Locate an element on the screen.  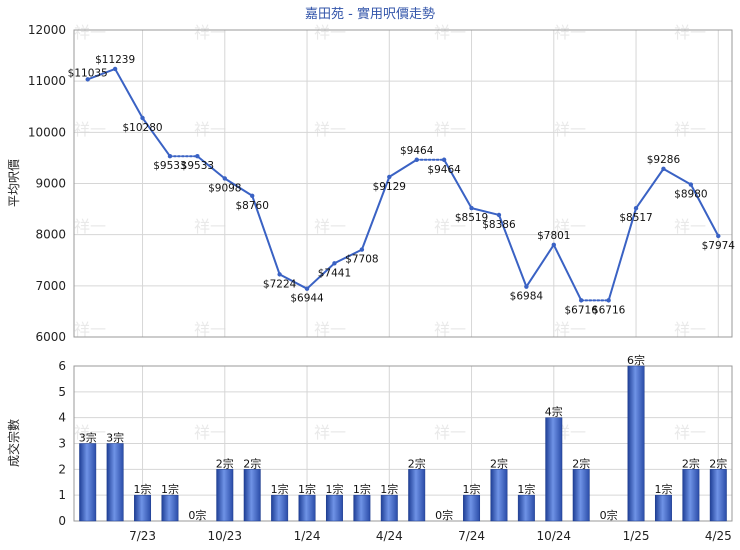
volume-bar-label: 6宗 is located at coordinates (636, 360).